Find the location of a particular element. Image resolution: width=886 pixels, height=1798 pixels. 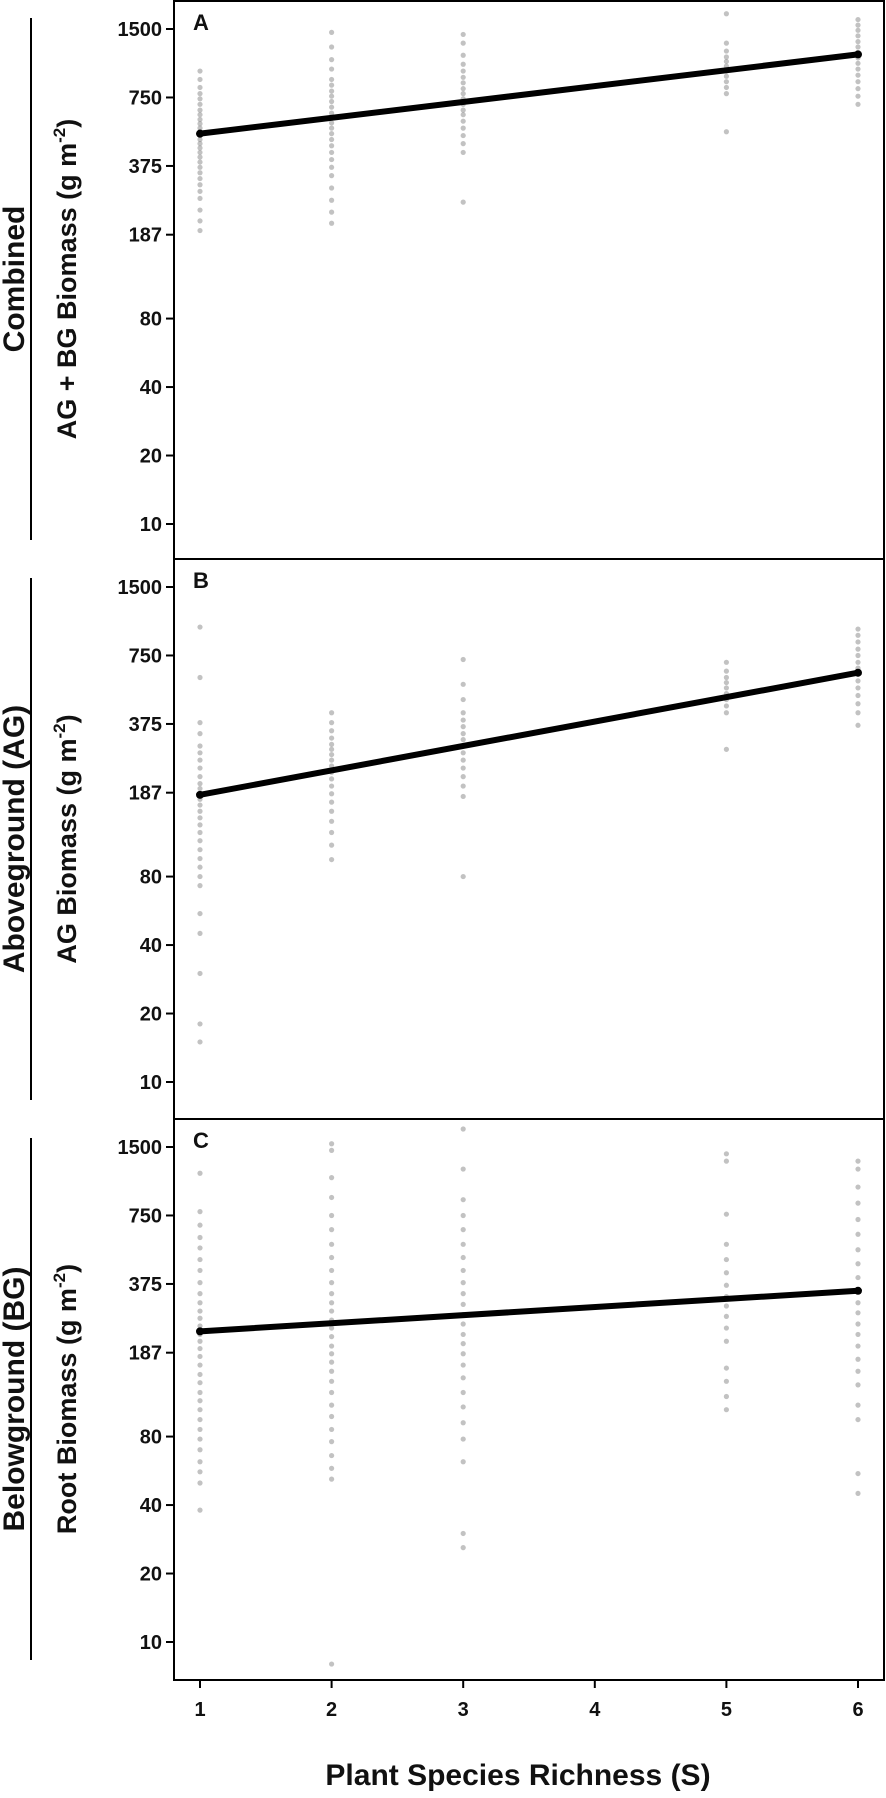

fit-line is located at coordinates (529, 733).